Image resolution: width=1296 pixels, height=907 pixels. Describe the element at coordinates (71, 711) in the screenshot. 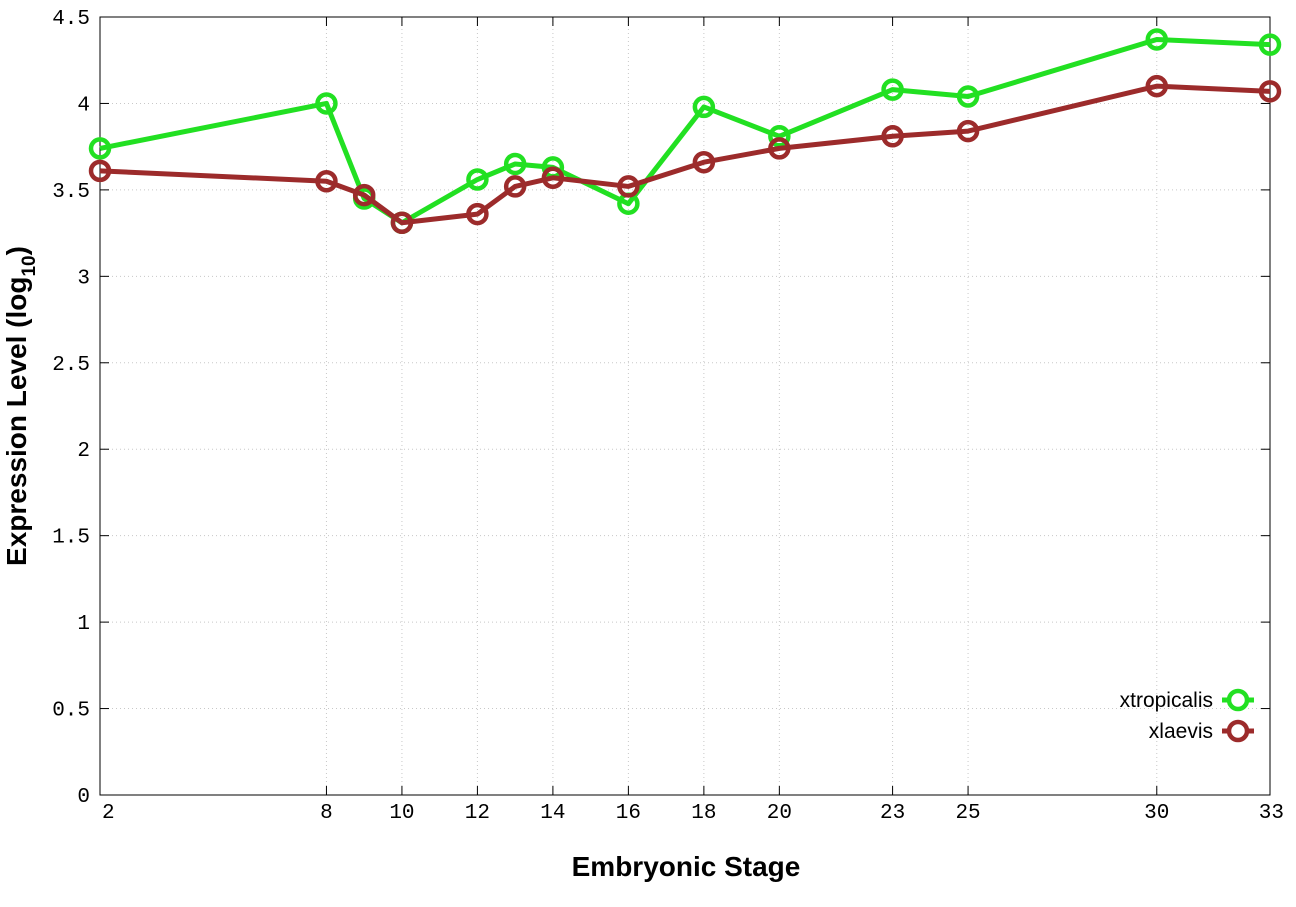

I see `y-tick-label: 0.5` at that location.